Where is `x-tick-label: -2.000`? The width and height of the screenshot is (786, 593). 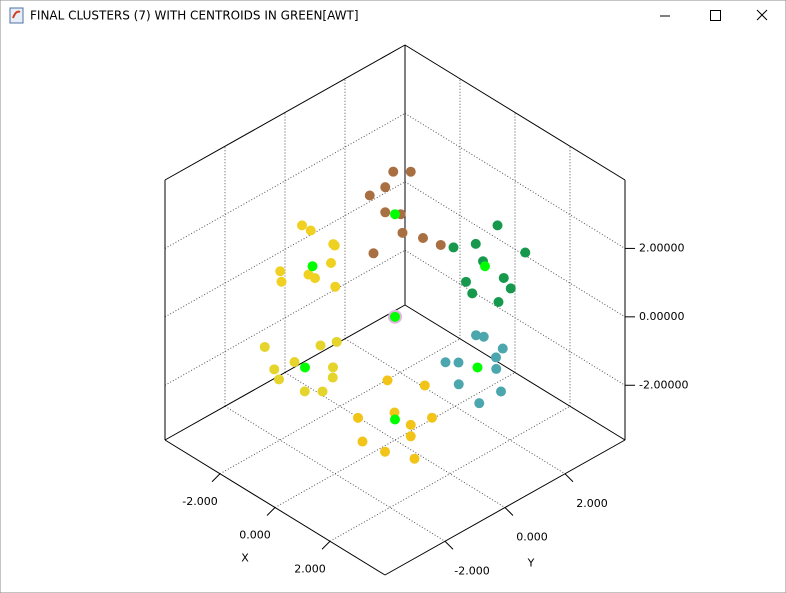 x-tick-label: -2.000 is located at coordinates (199, 501).